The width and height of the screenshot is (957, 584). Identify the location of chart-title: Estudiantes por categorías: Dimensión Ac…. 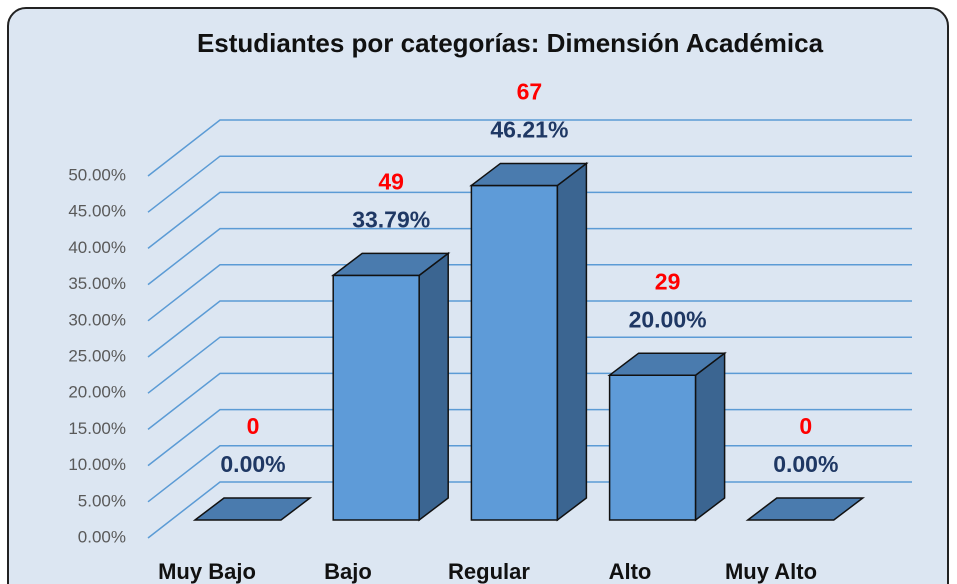
(510, 43).